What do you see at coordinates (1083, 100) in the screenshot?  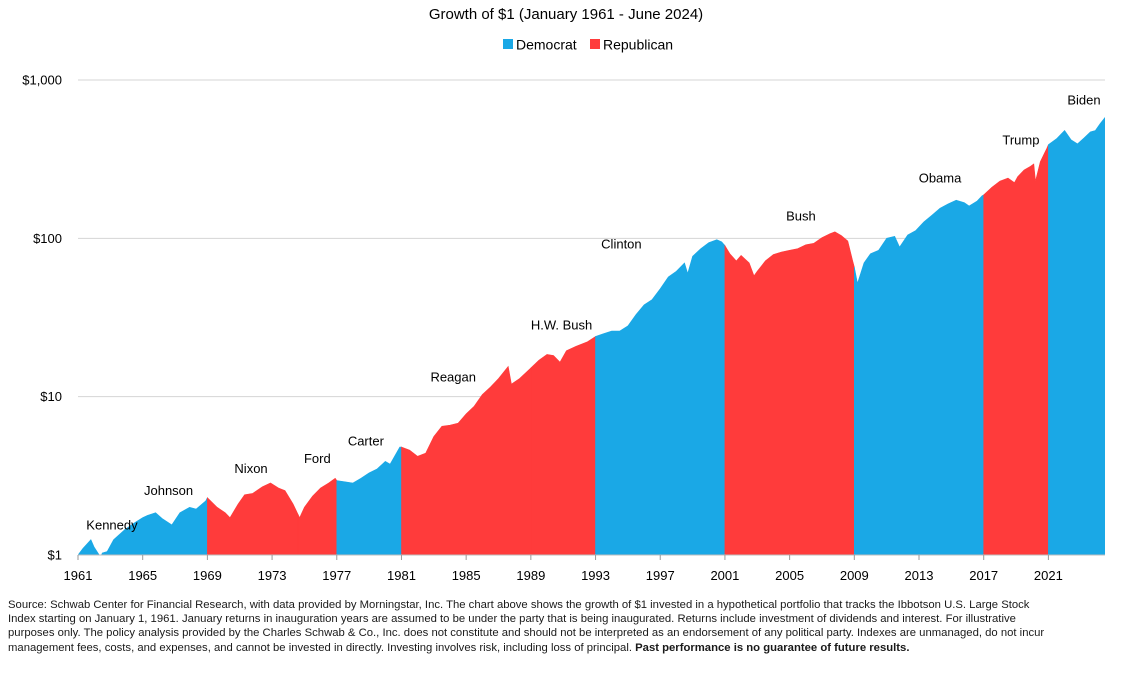 I see `president-label: Biden` at bounding box center [1083, 100].